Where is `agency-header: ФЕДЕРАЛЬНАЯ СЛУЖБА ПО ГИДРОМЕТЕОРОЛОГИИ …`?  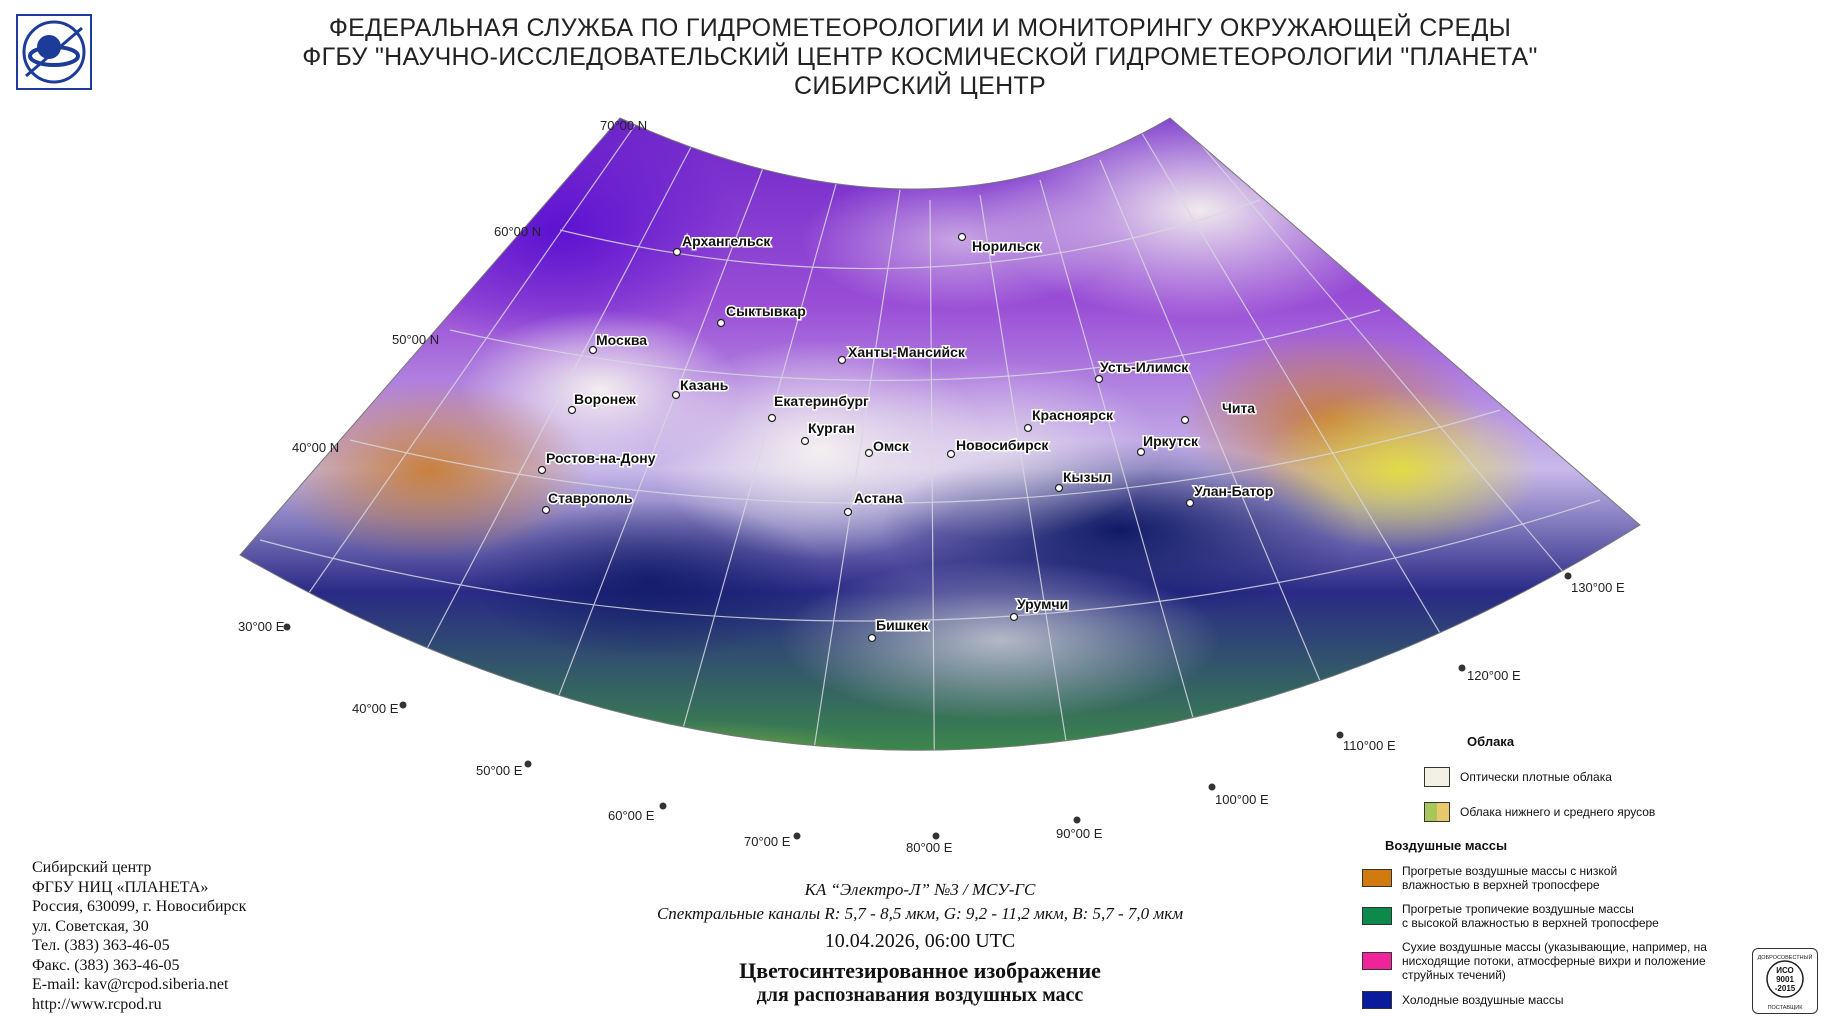
agency-header: ФЕДЕРАЛЬНАЯ СЛУЖБА ПО ГИДРОМЕТЕОРОЛОГИИ … is located at coordinates (920, 57).